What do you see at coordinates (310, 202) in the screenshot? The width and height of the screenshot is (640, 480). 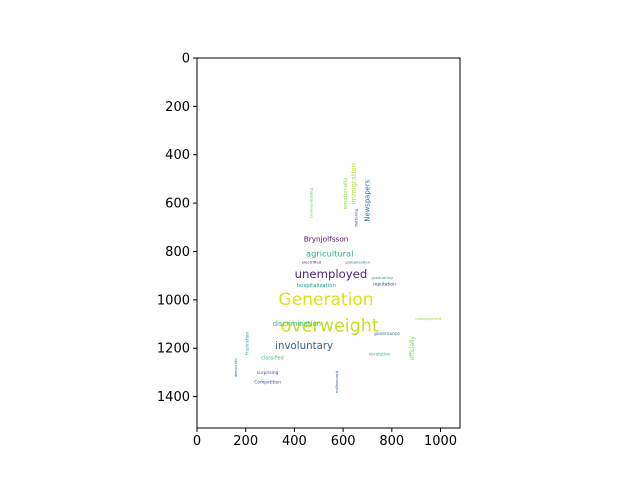 I see `cloud-word: communicating` at bounding box center [310, 202].